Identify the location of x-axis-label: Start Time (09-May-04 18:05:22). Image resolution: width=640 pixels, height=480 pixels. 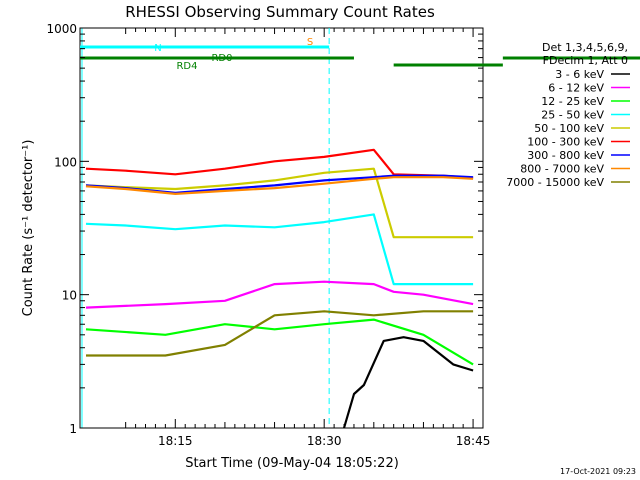
(292, 463).